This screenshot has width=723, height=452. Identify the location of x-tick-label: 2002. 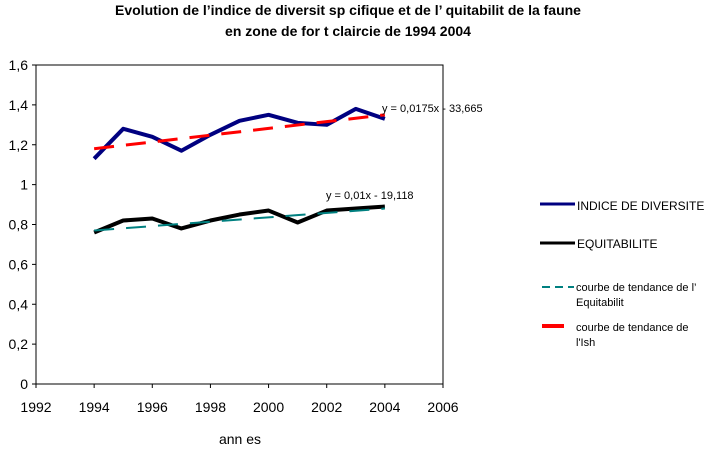
(326, 407).